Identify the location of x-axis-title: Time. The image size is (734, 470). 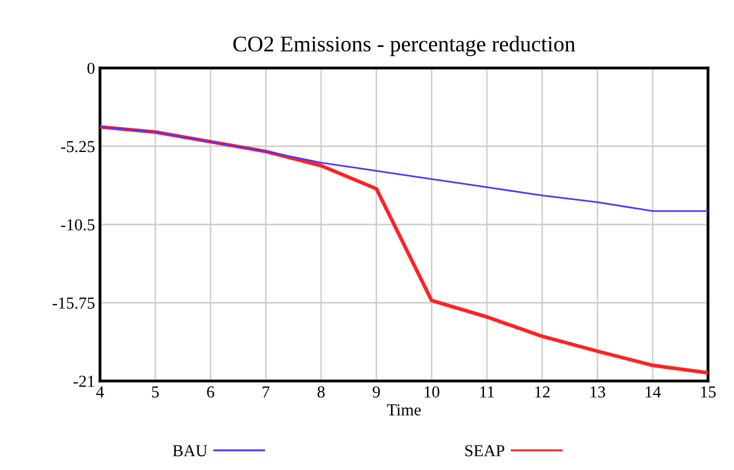
(404, 410).